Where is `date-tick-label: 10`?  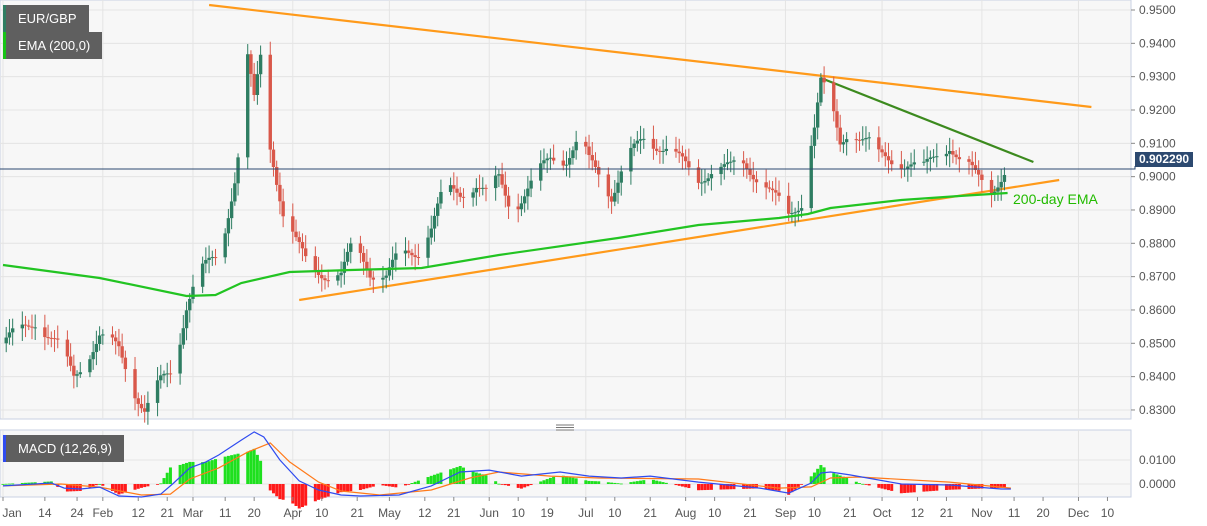 date-tick-label: 10 is located at coordinates (519, 513).